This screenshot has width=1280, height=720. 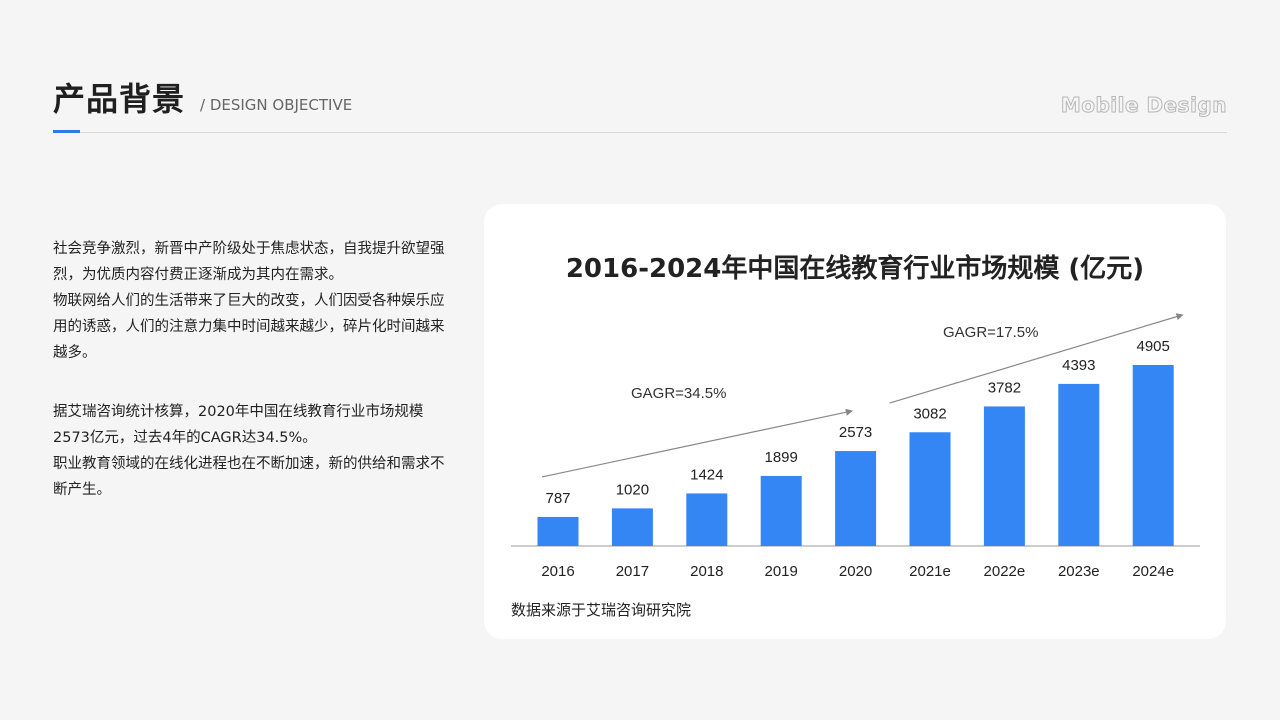 I want to click on x-tick-label: 2016, so click(x=557, y=571).